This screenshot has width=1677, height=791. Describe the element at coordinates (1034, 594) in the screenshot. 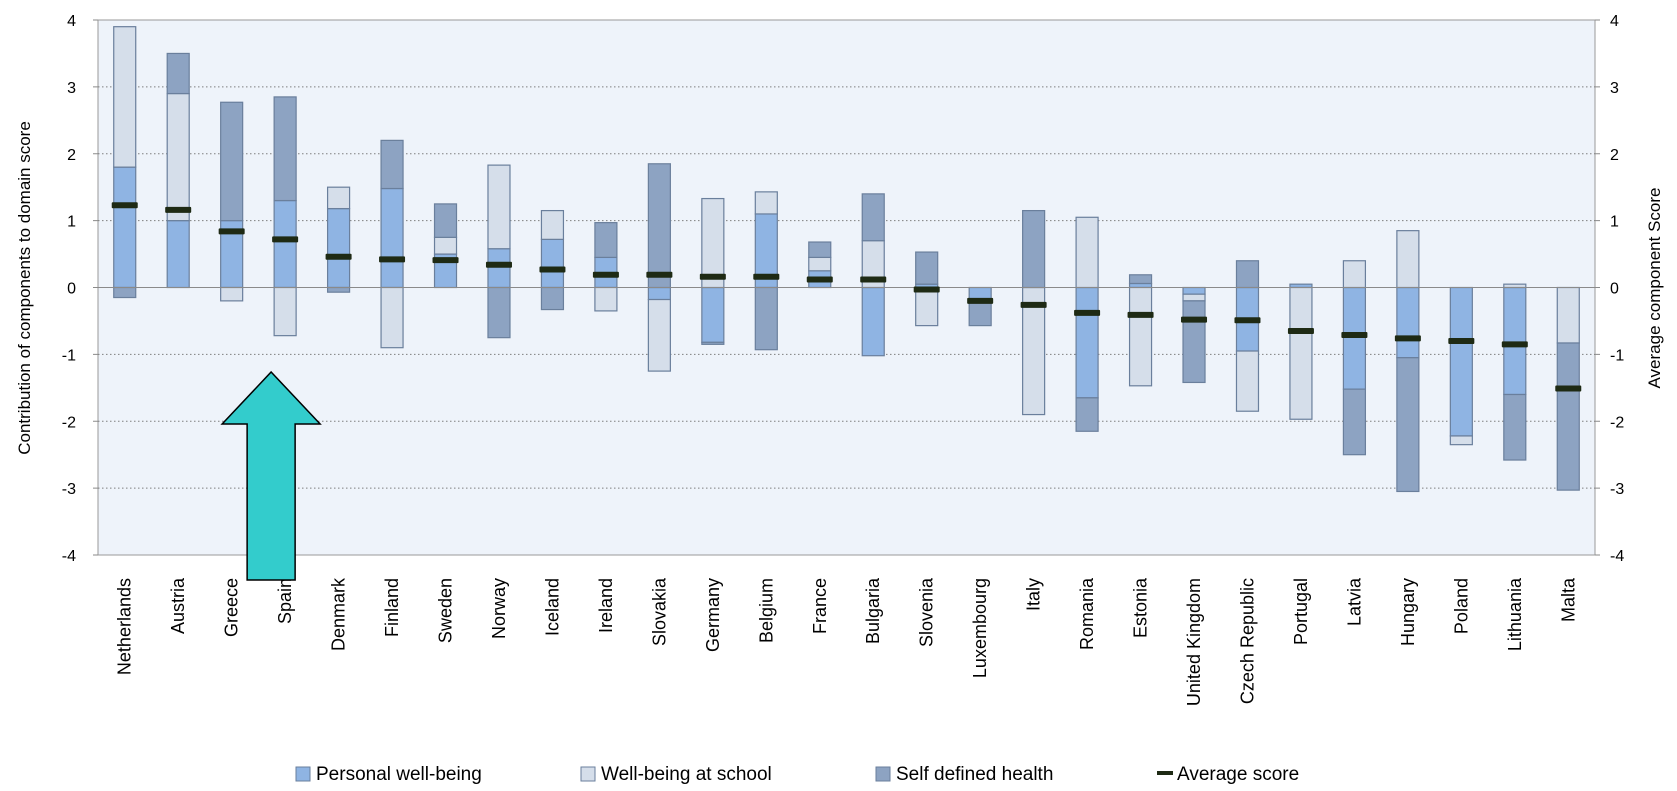

I see `category-label-italy: Italy` at that location.